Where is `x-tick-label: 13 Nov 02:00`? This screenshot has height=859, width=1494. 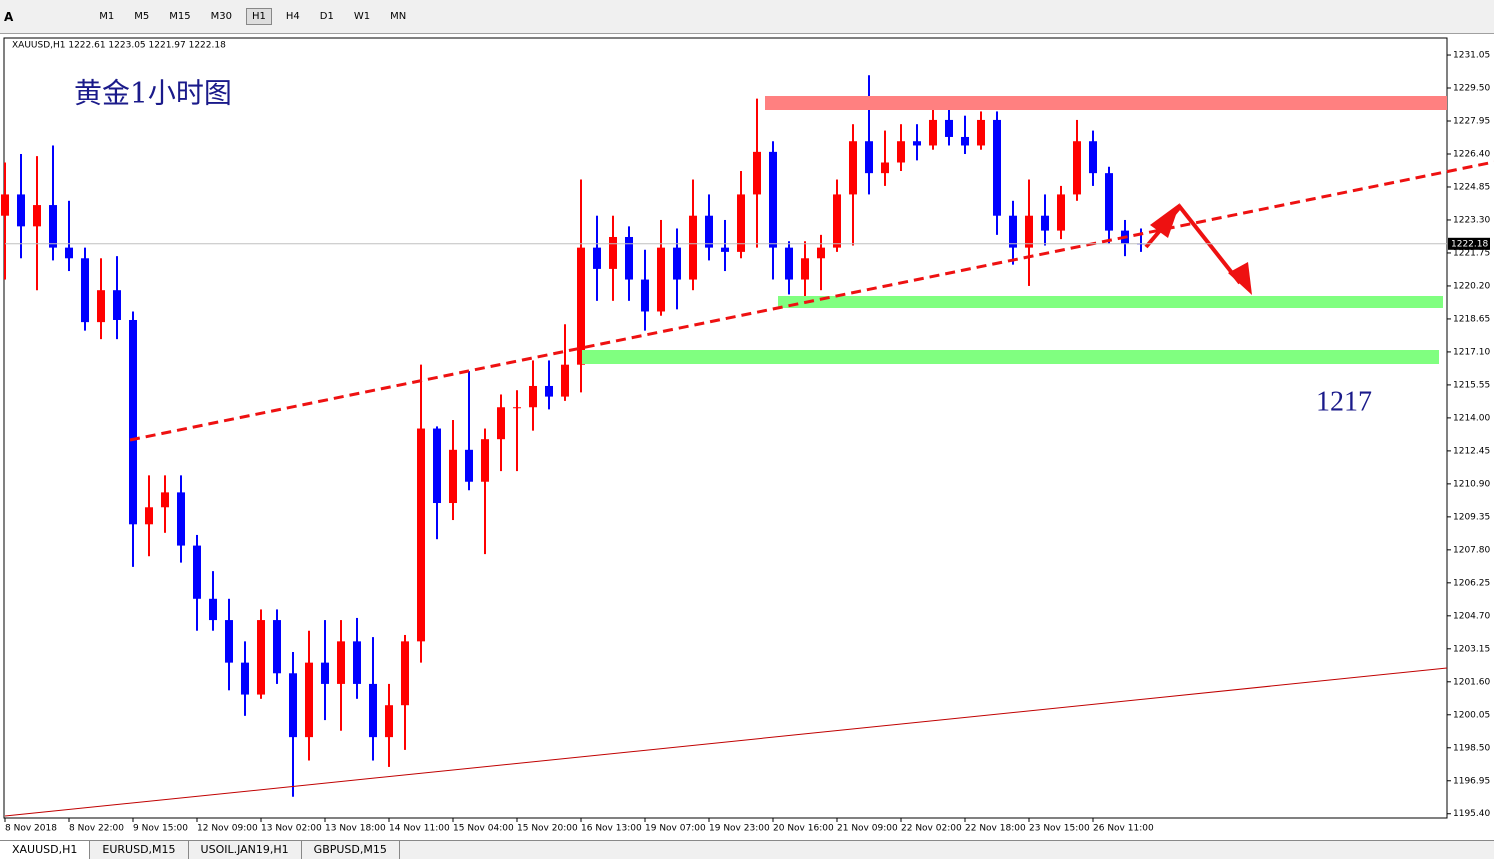
x-tick-label: 13 Nov 02:00 is located at coordinates (291, 829).